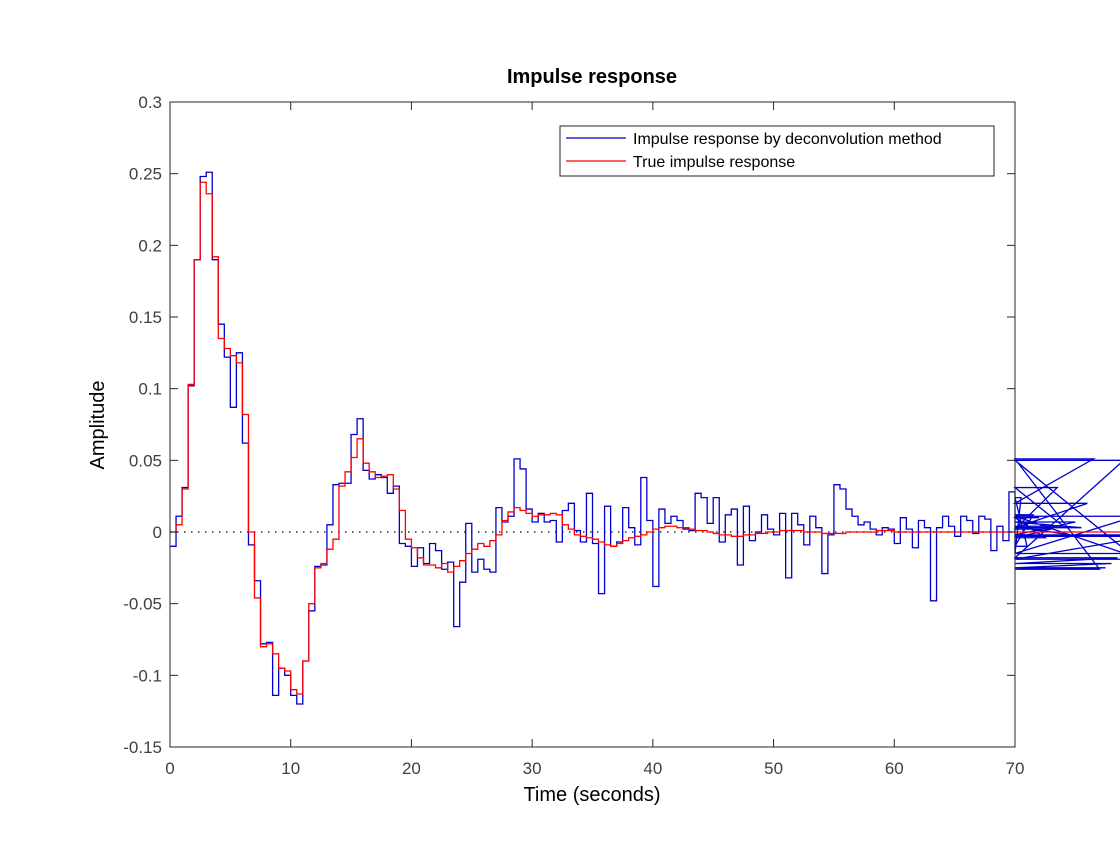  What do you see at coordinates (592, 77) in the screenshot?
I see `chart-title: Impulse response` at bounding box center [592, 77].